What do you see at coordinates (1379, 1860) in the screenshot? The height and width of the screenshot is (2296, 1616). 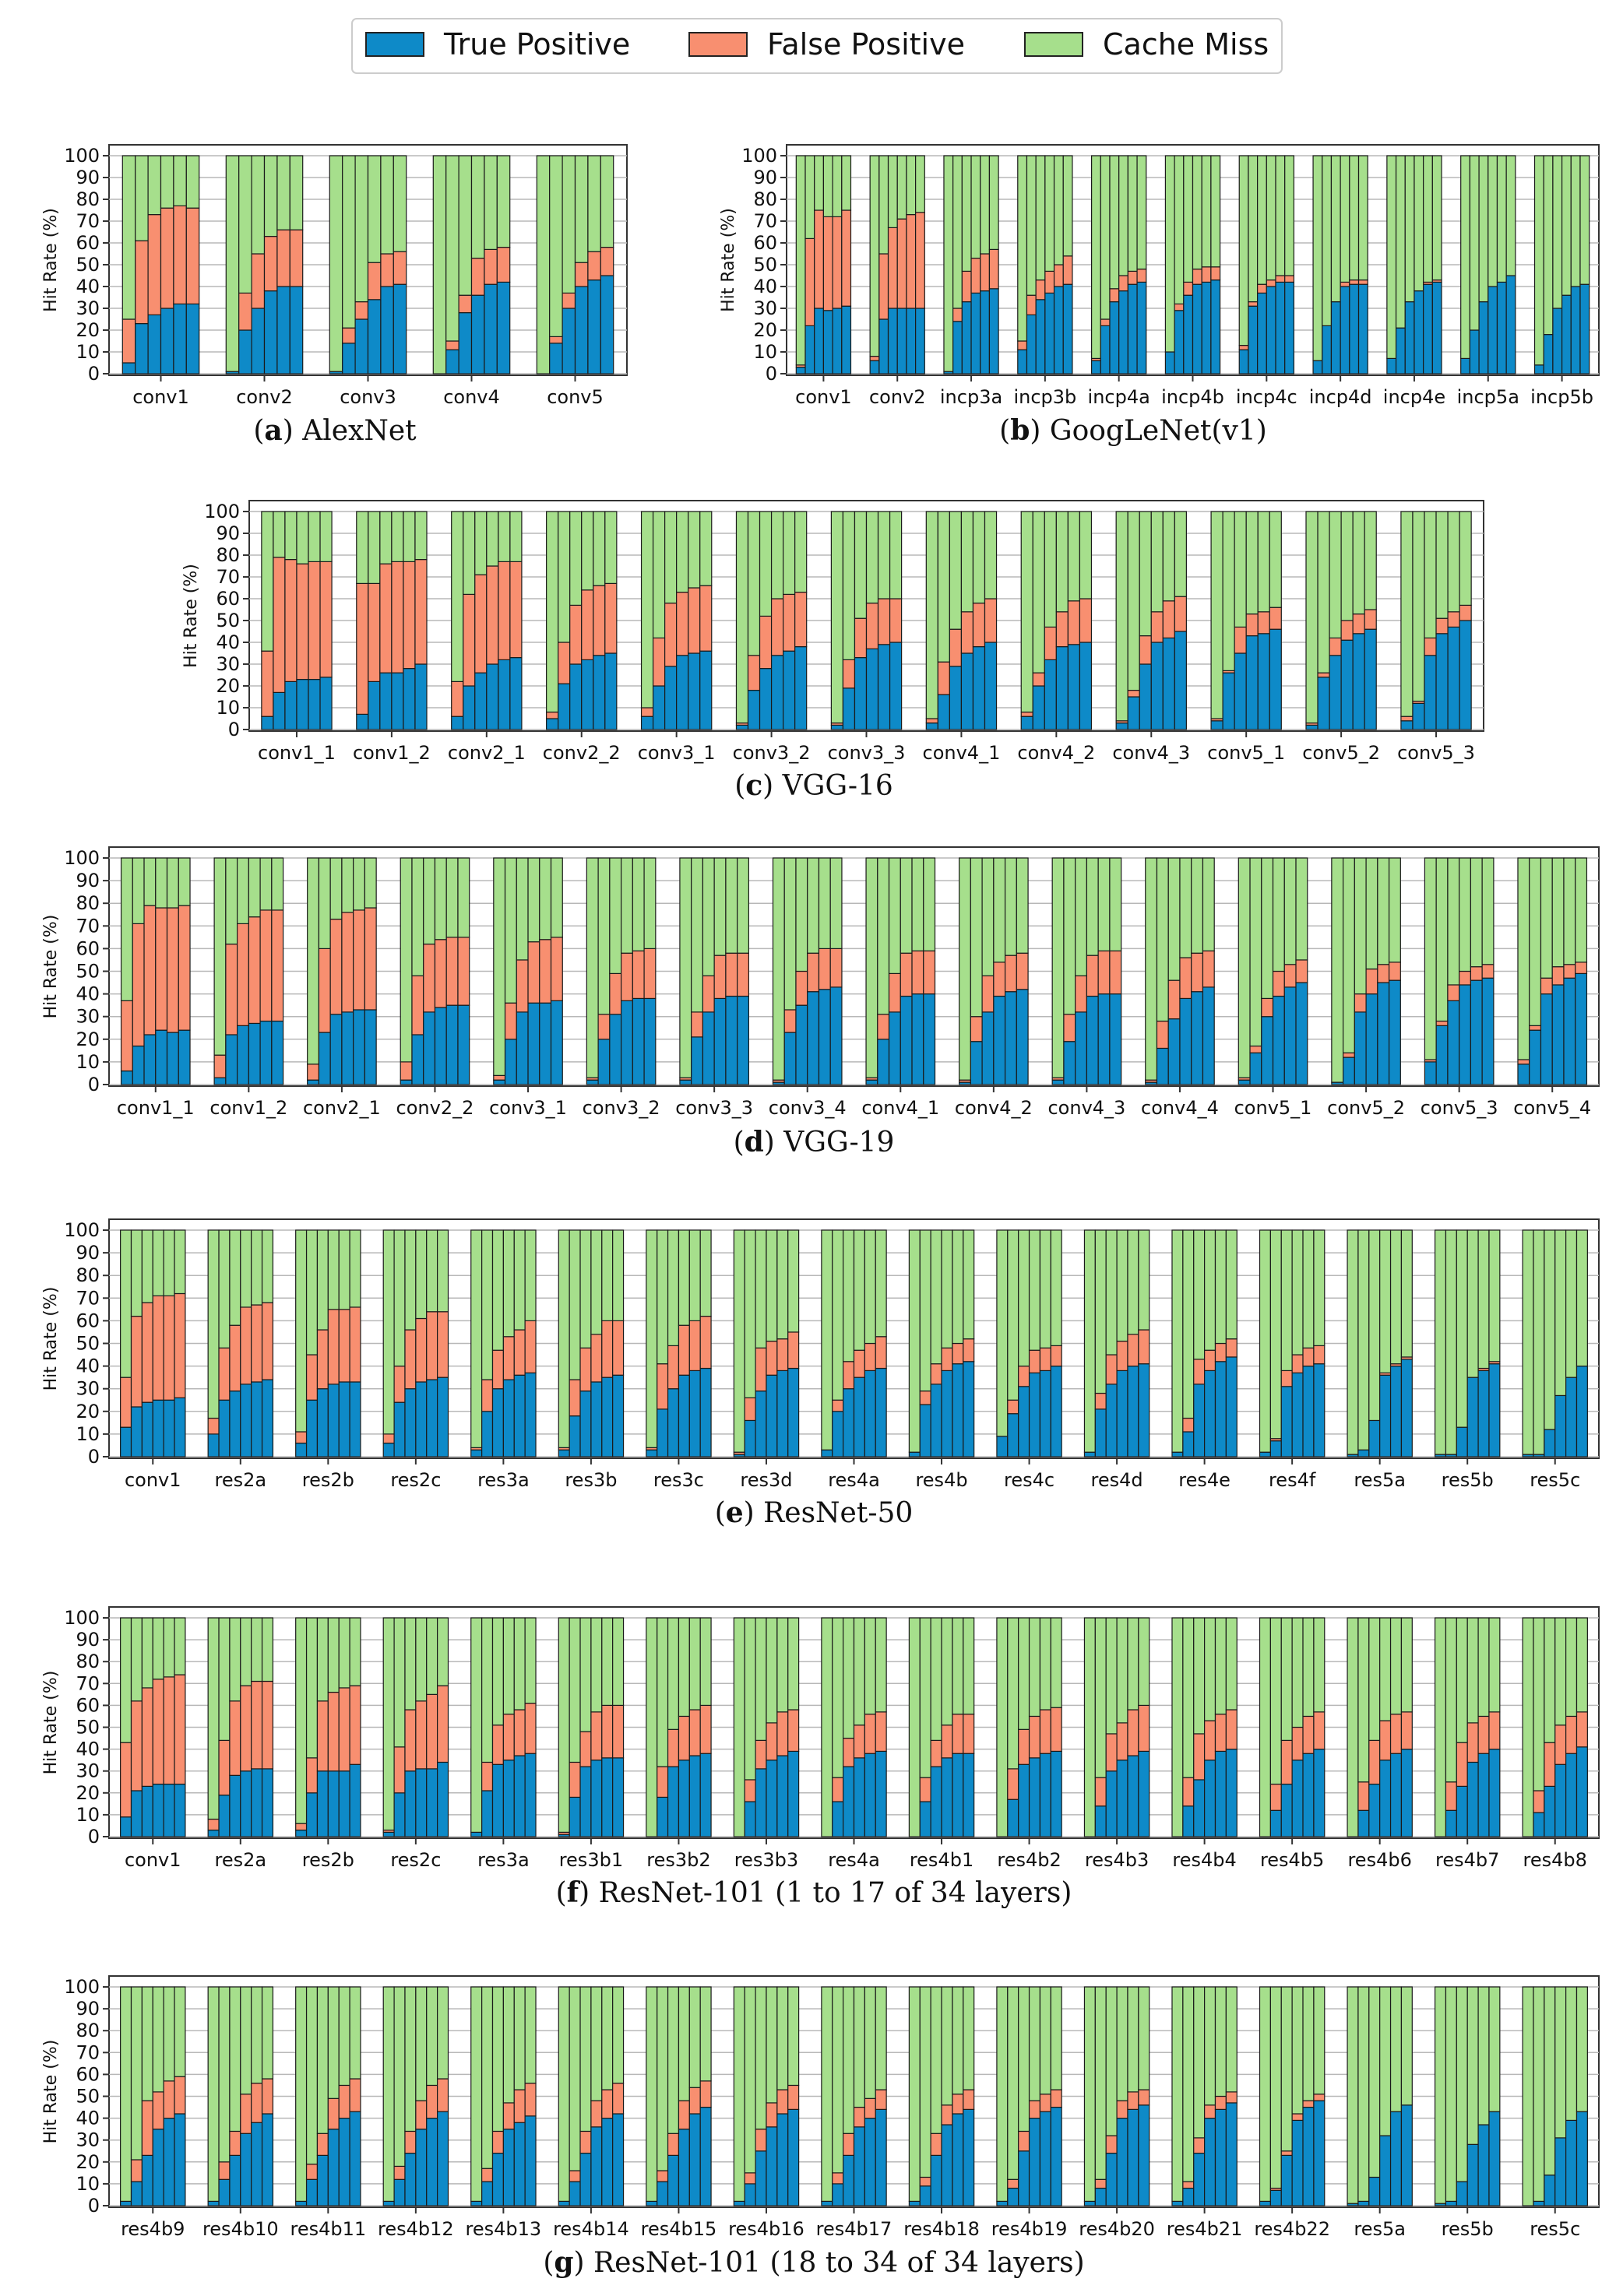 I see `x-tick-label: res4b6` at bounding box center [1379, 1860].